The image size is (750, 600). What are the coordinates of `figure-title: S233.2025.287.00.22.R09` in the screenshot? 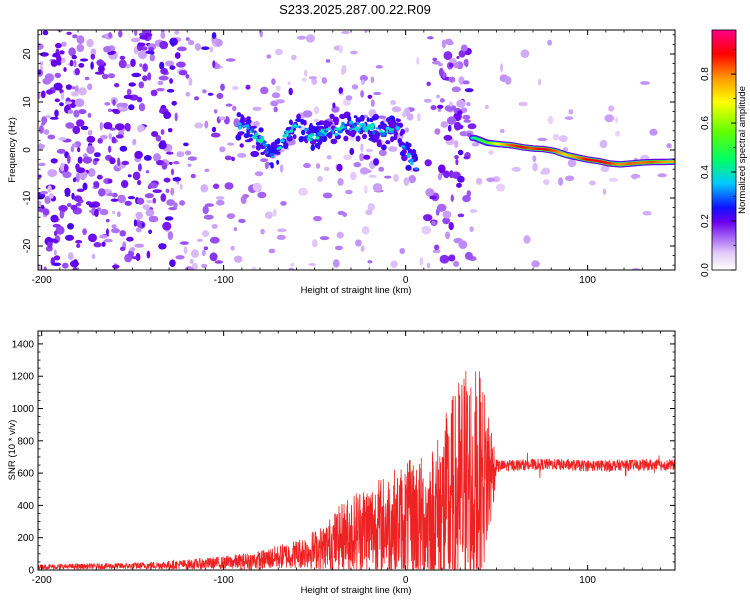 It's located at (355, 9).